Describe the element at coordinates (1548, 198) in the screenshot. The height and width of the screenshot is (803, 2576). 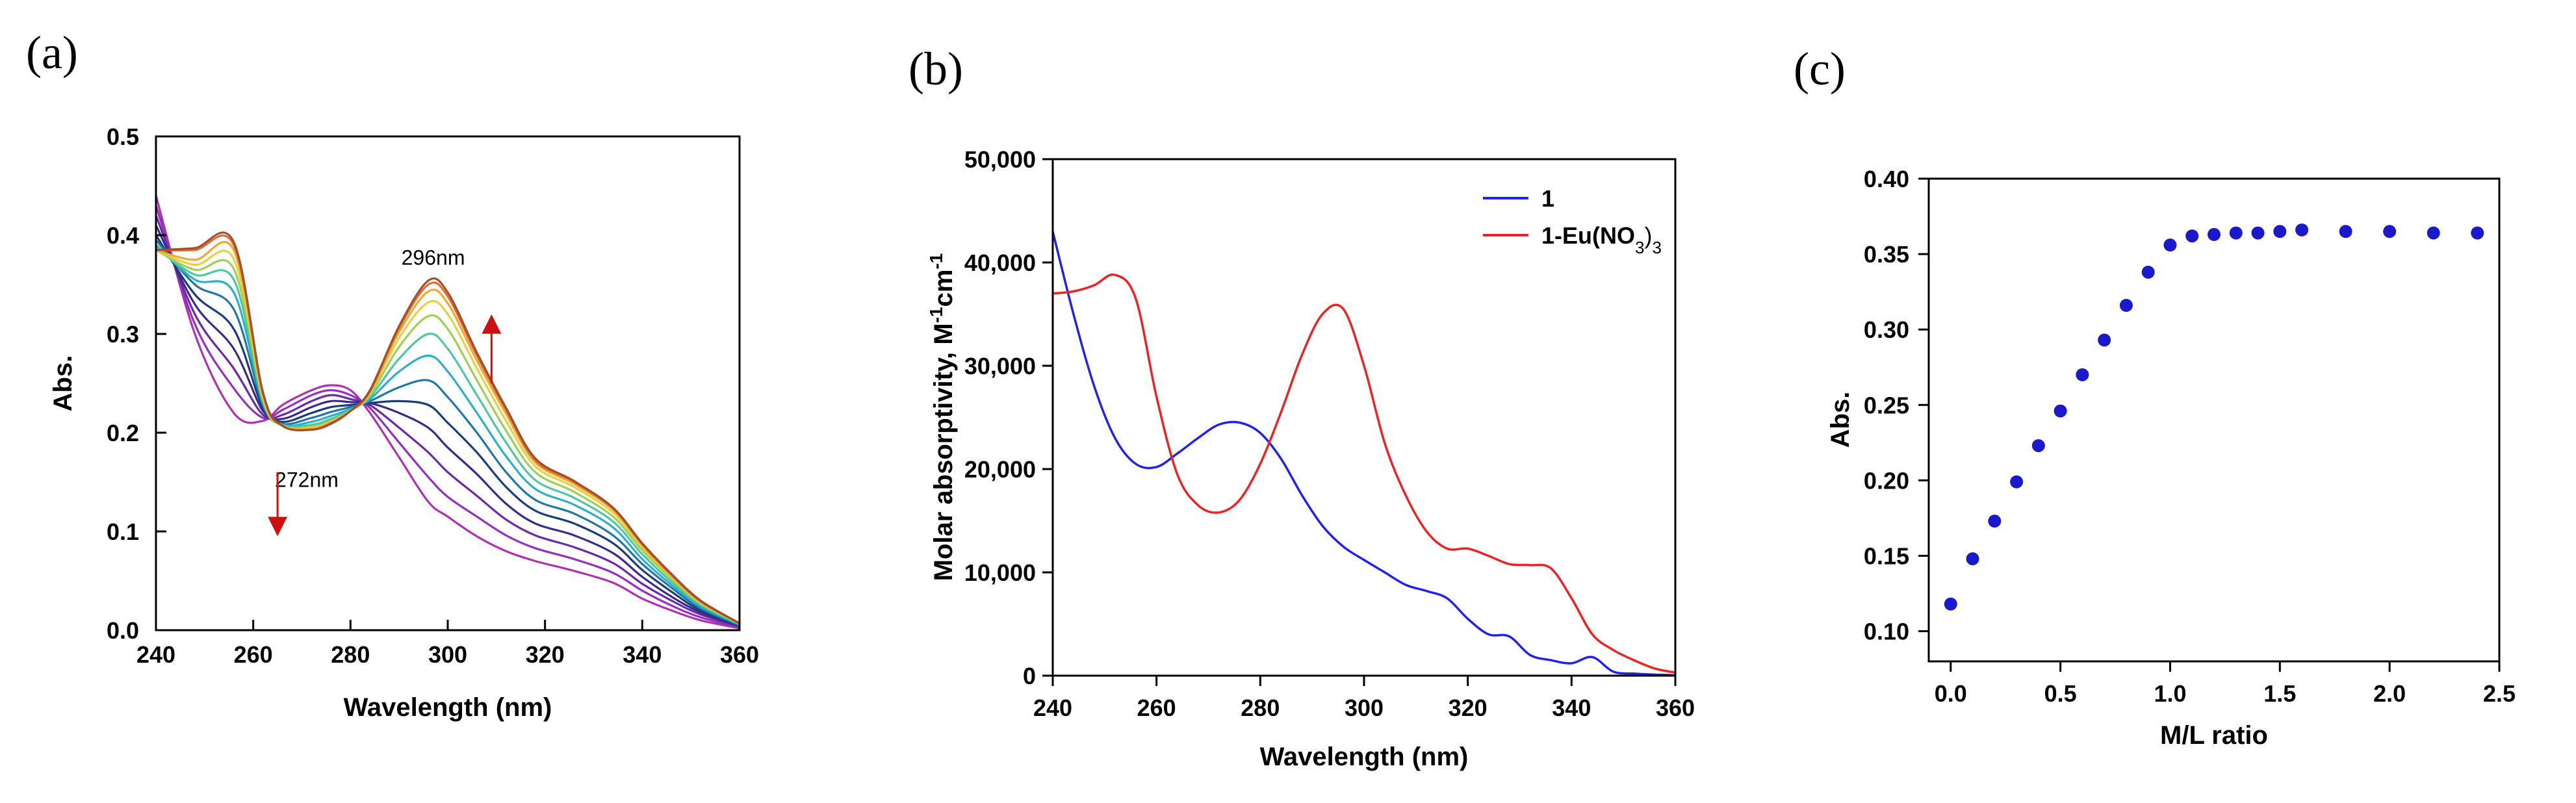
I see `legend-label-ligand: 1` at that location.